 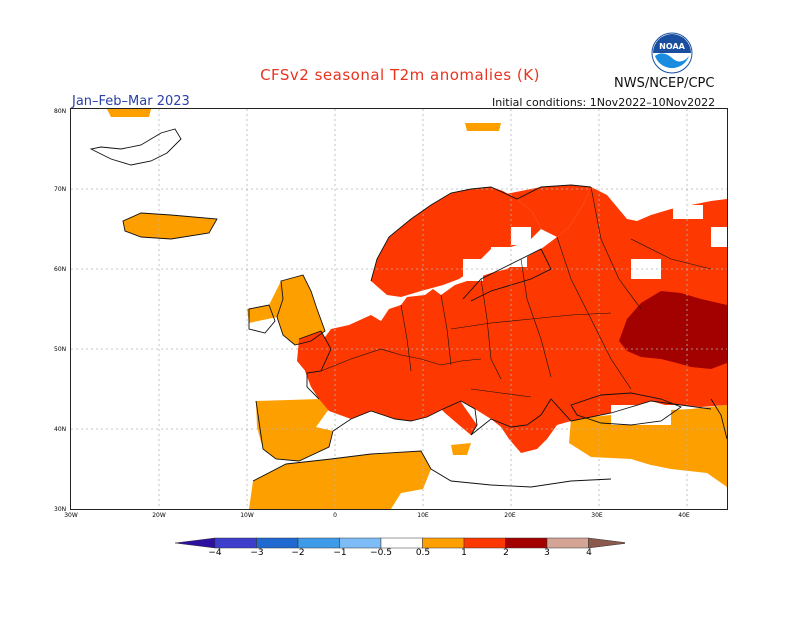 I want to click on legend-label: 0.5, so click(x=423, y=553).